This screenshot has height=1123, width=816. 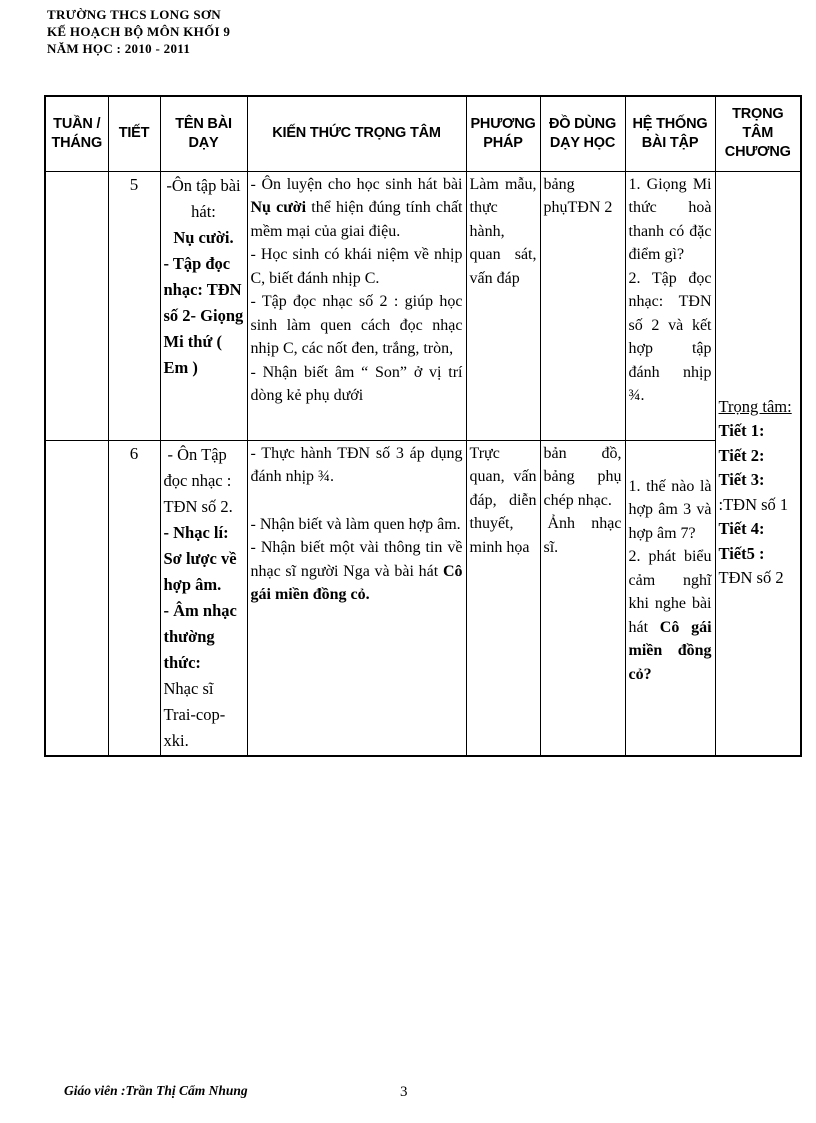 What do you see at coordinates (200, 636) in the screenshot?
I see `lesson-title-line: - Âm nhạc thường thức:` at bounding box center [200, 636].